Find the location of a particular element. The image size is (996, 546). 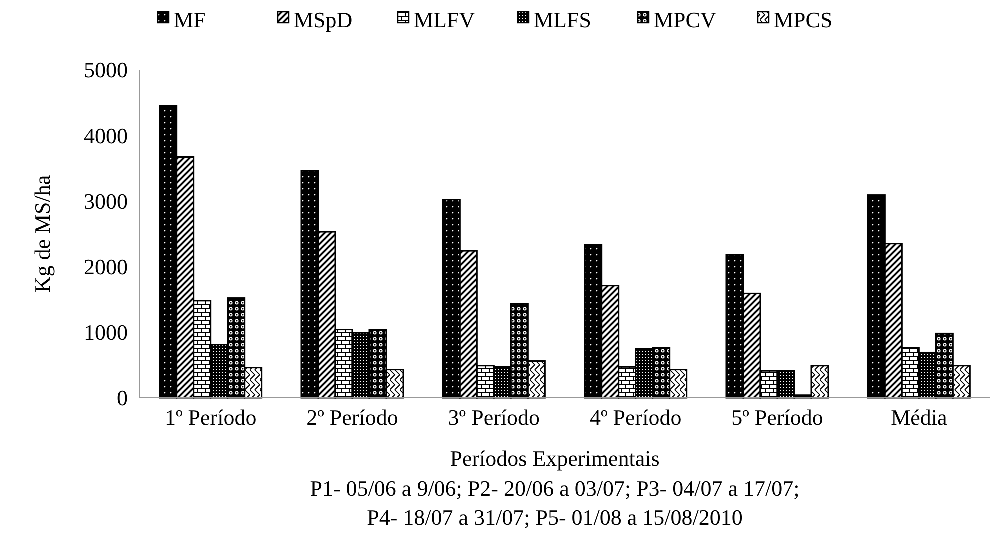

legend-label: MPCV is located at coordinates (685, 20).